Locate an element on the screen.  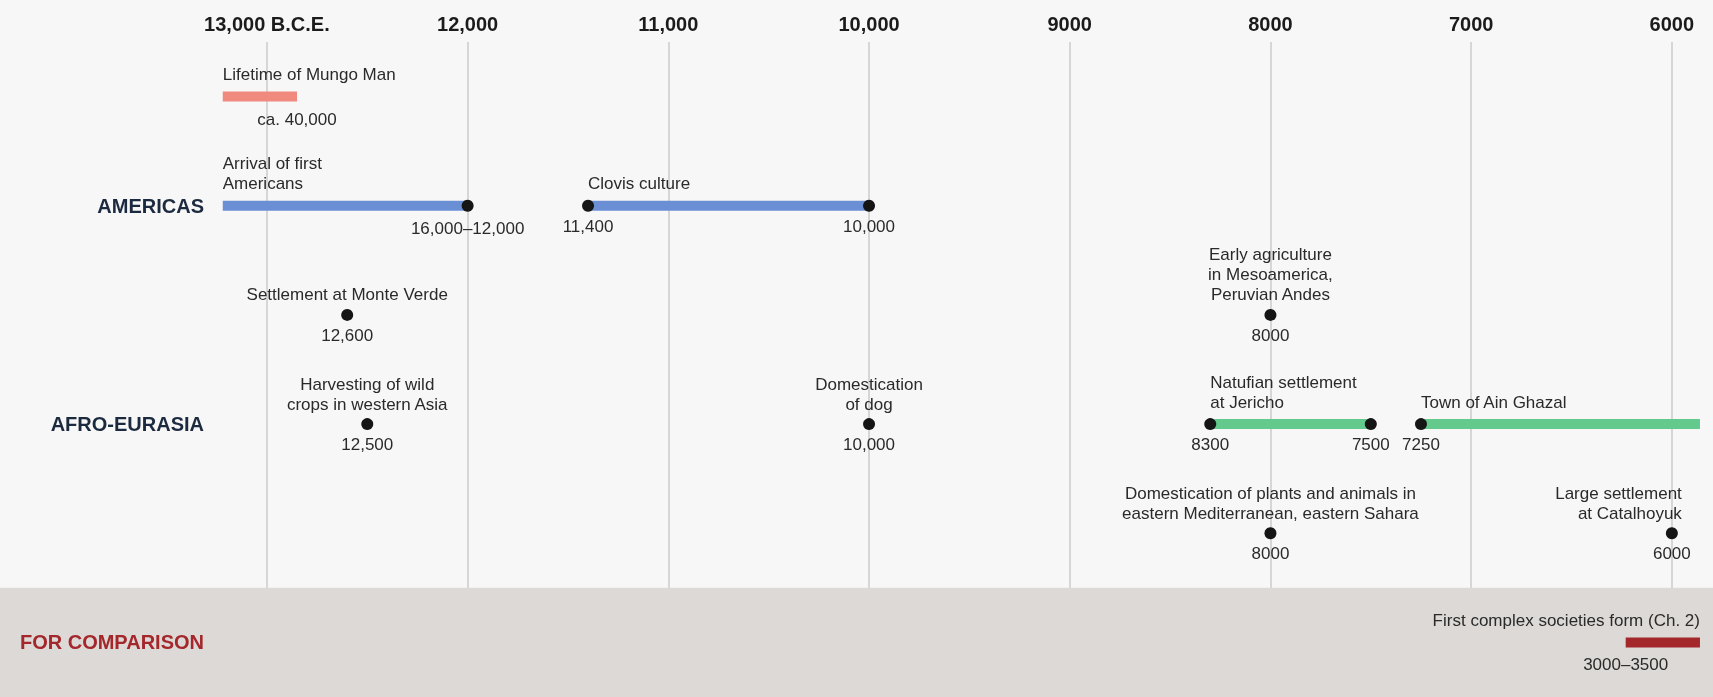
x-tick-label: 7000 is located at coordinates (1471, 24).